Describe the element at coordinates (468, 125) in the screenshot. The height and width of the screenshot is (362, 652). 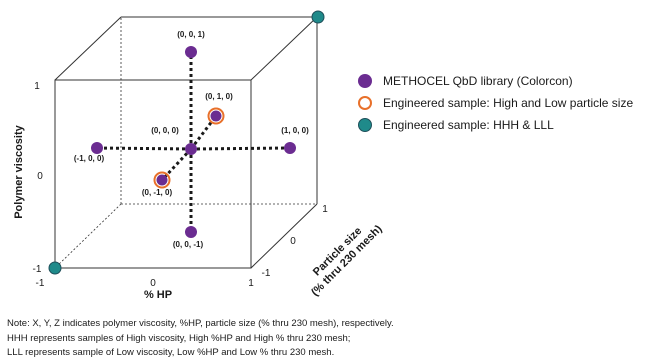
I see `legend-label: Engineered sample: HHH & LLL` at that location.